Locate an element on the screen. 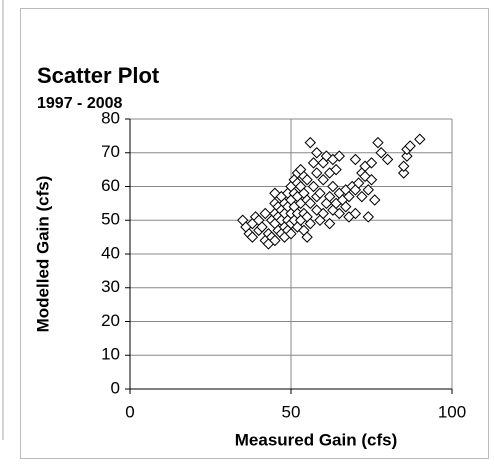  y-tick-label: 80 is located at coordinates (110, 117).